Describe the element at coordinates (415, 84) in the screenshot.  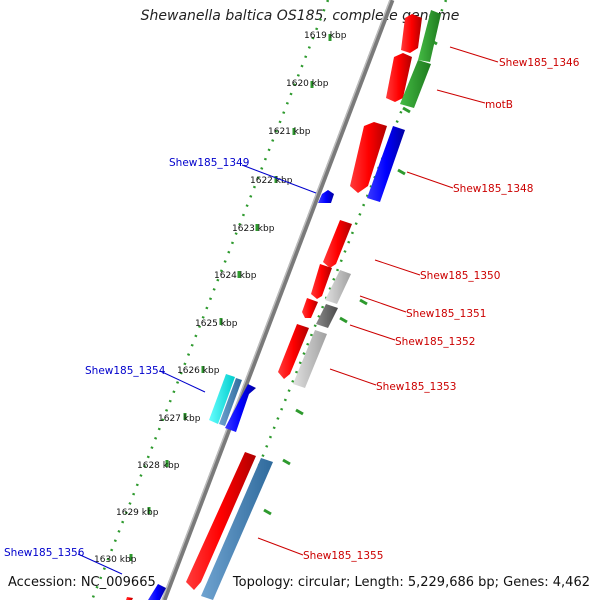
I see `gene-motb` at that location.